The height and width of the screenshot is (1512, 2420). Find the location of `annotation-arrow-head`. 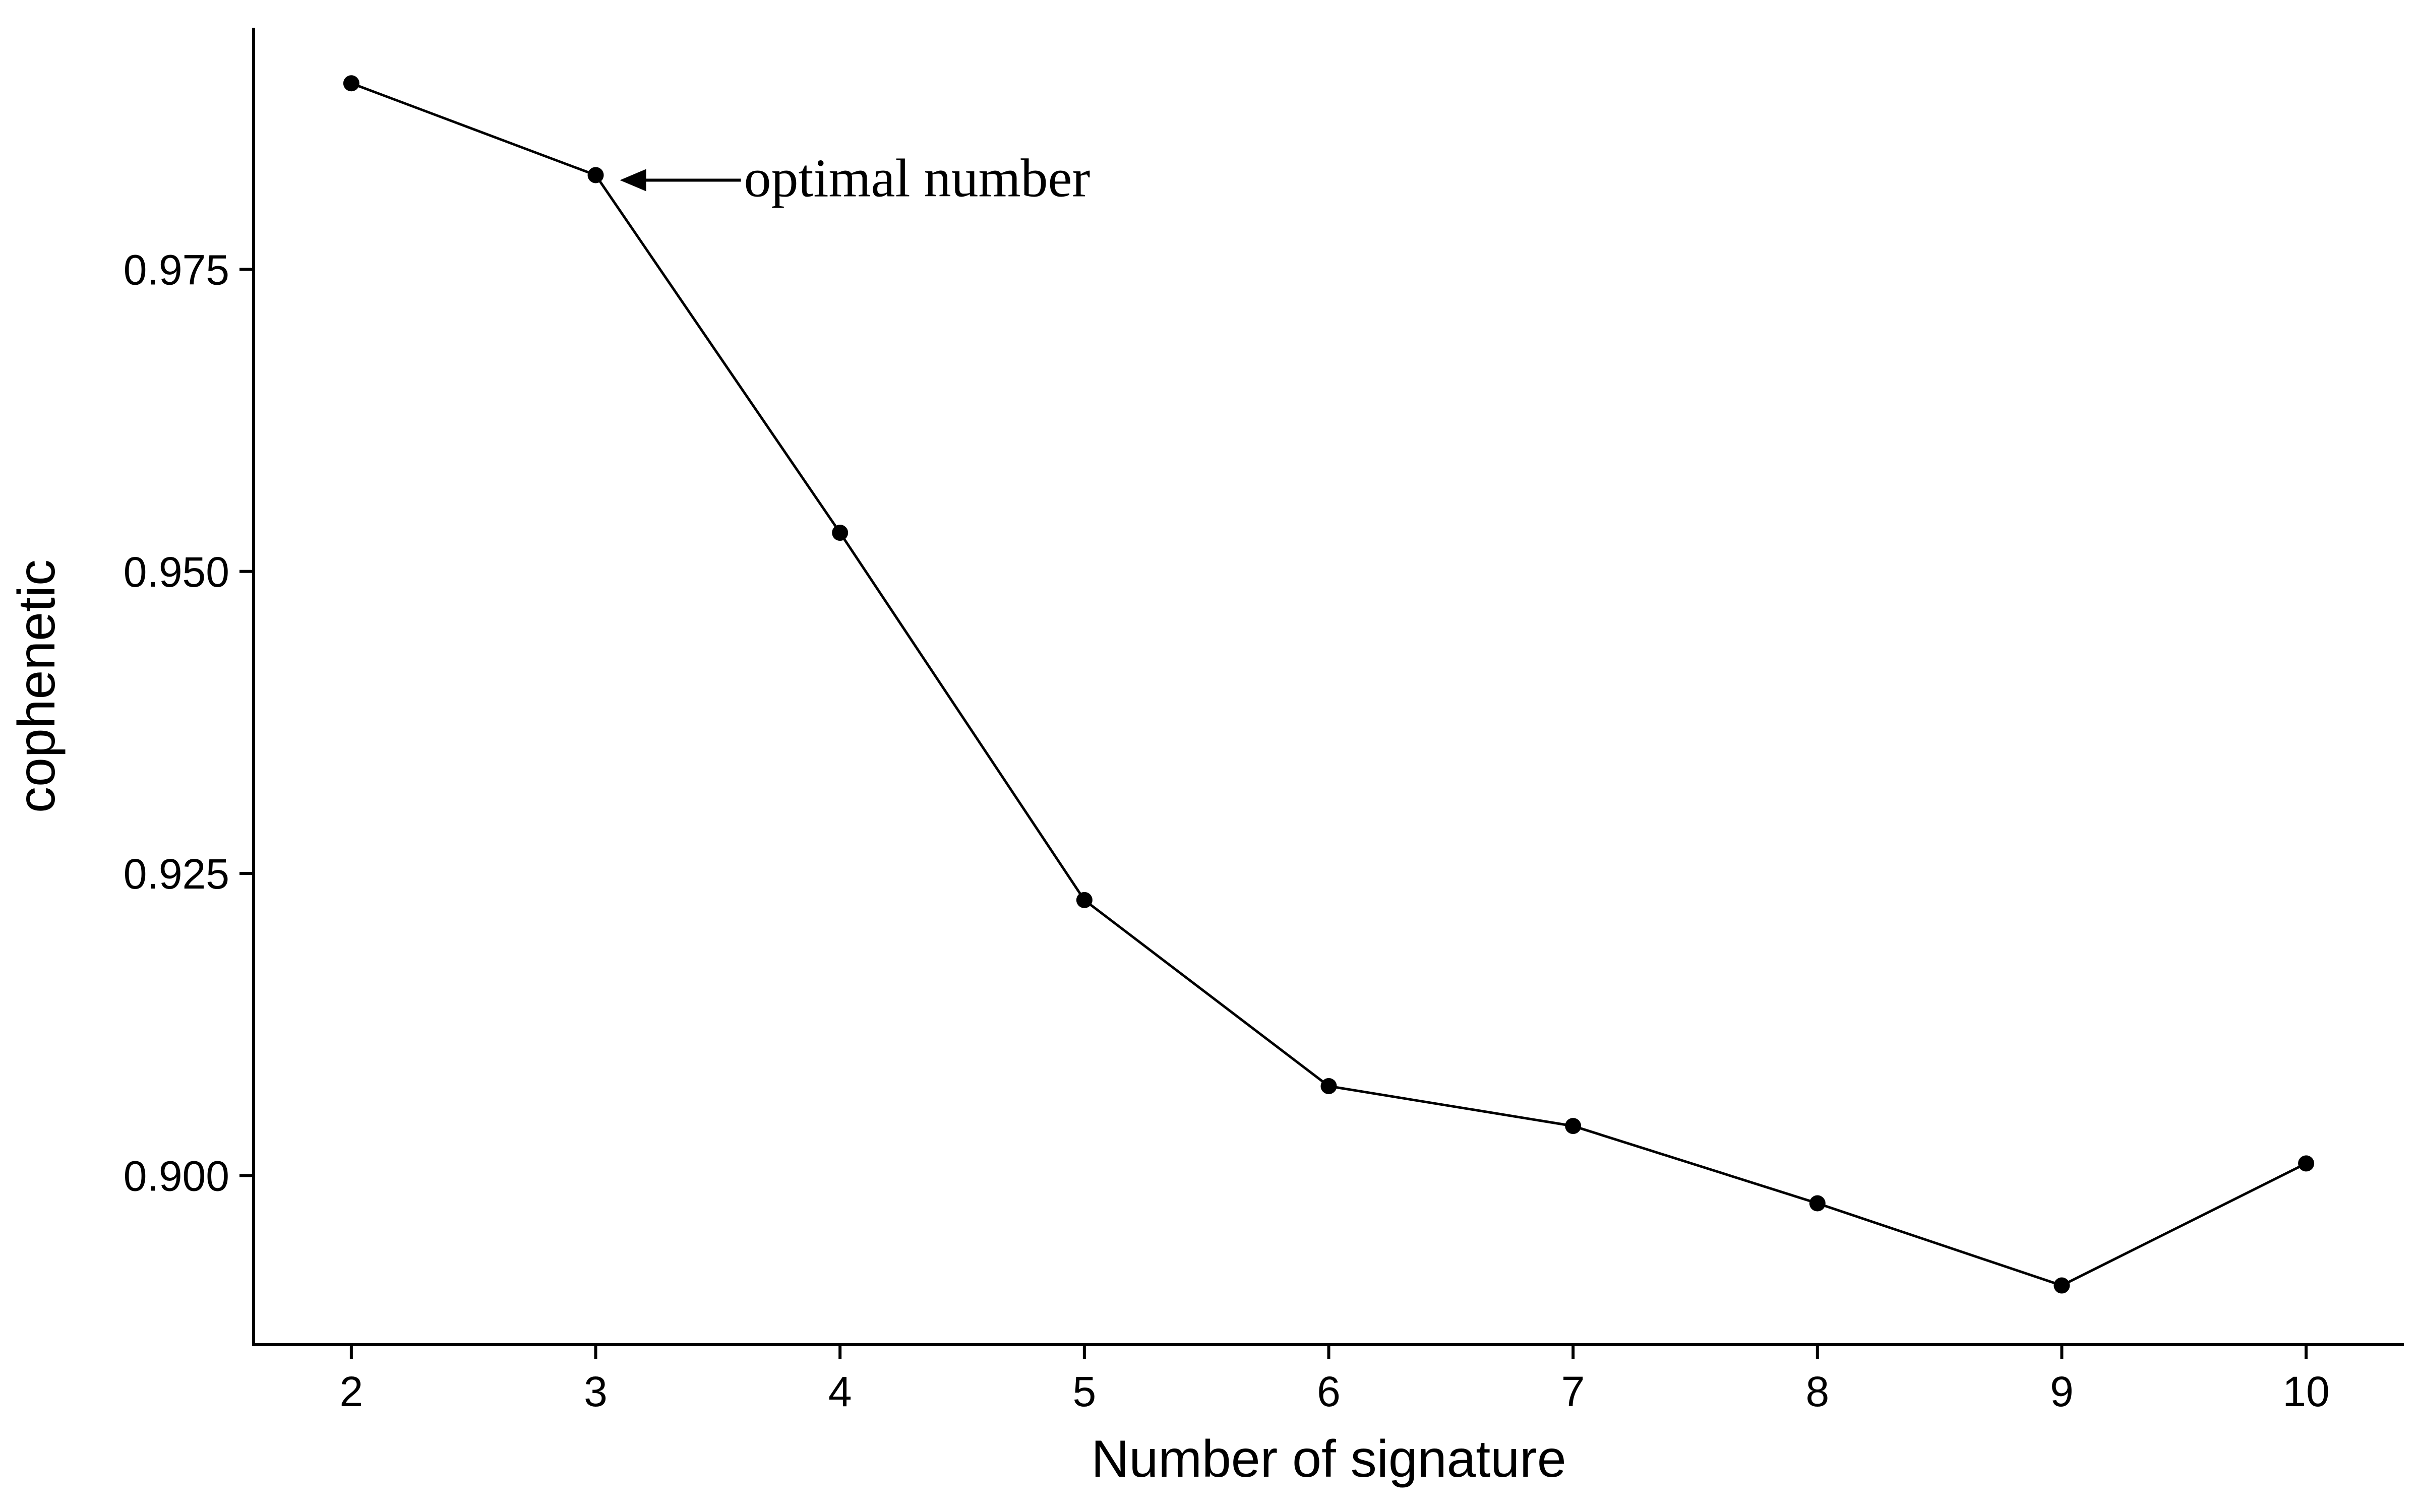

annotation-arrow-head is located at coordinates (633, 181).